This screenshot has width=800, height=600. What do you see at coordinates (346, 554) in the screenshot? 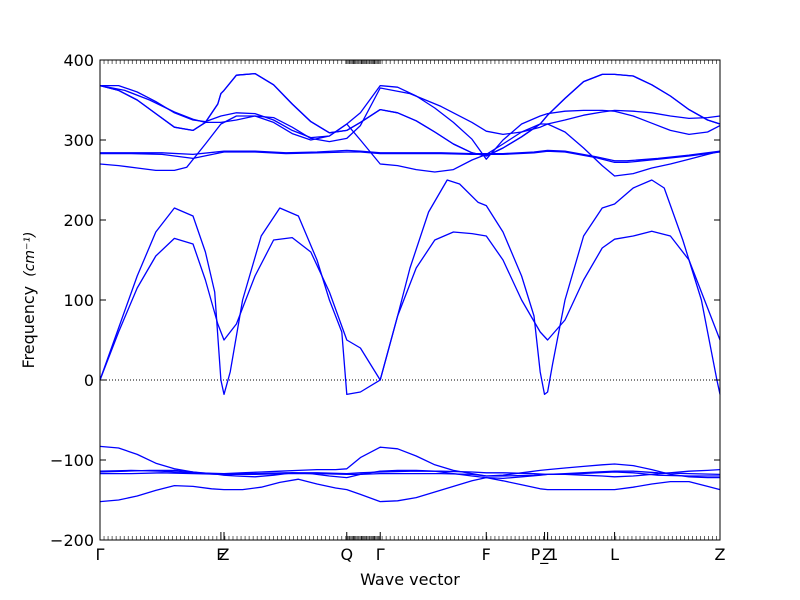
I see `x-tick-label-3: Q` at bounding box center [346, 554].